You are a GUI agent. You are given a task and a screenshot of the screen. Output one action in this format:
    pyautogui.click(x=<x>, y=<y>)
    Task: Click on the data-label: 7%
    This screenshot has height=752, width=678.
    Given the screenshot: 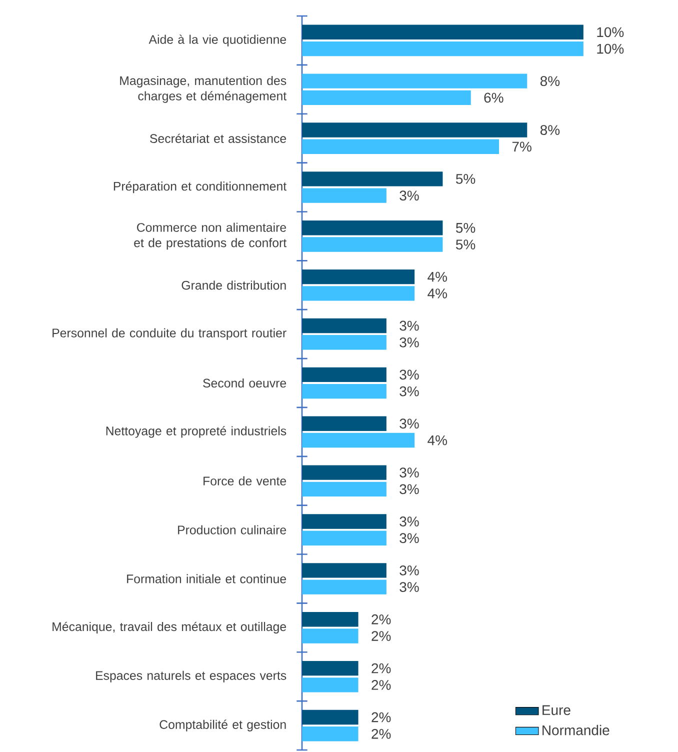 What is the action you would take?
    pyautogui.click(x=522, y=147)
    